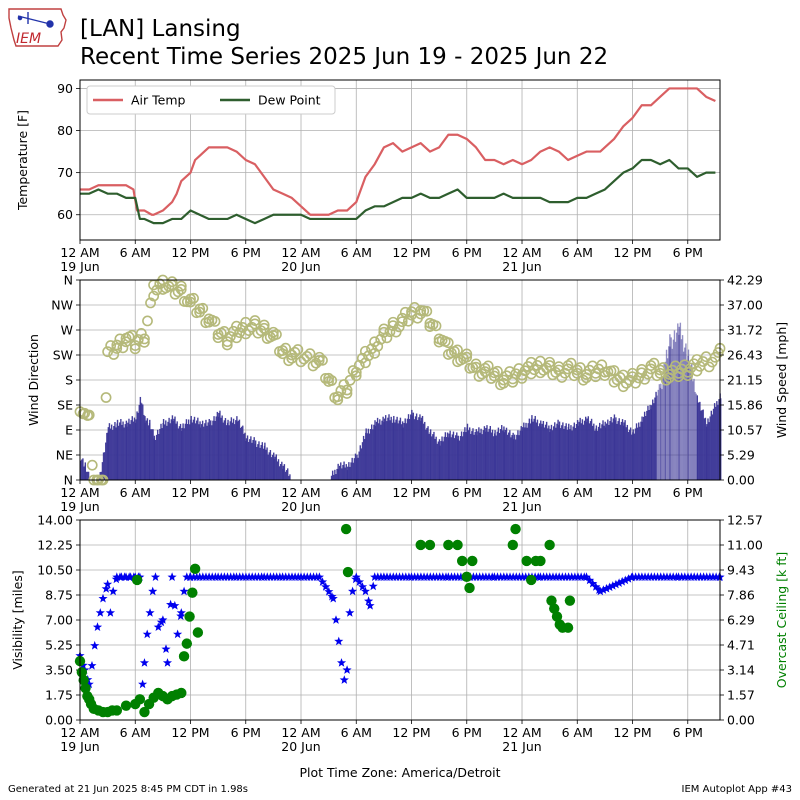  What do you see at coordinates (745, 545) in the screenshot?
I see `visibility-y2-tick-label: 11.00` at bounding box center [745, 545].